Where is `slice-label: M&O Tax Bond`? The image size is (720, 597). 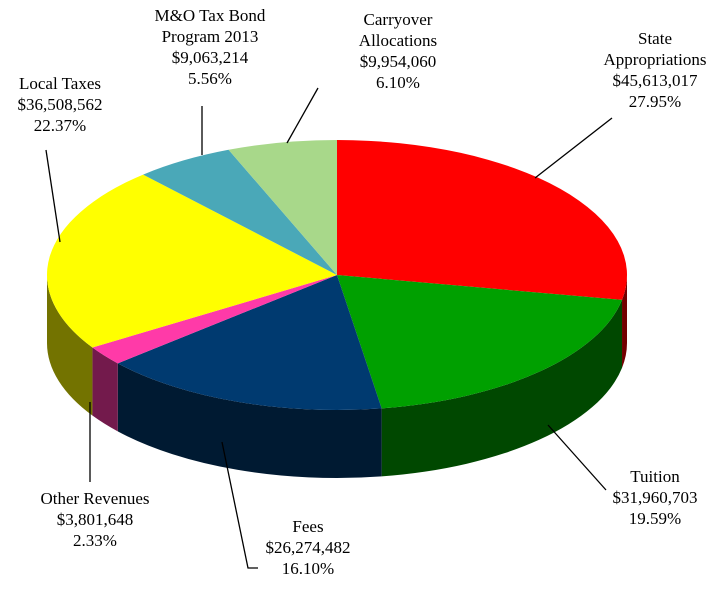
slice-label: M&O Tax Bond is located at coordinates (210, 15).